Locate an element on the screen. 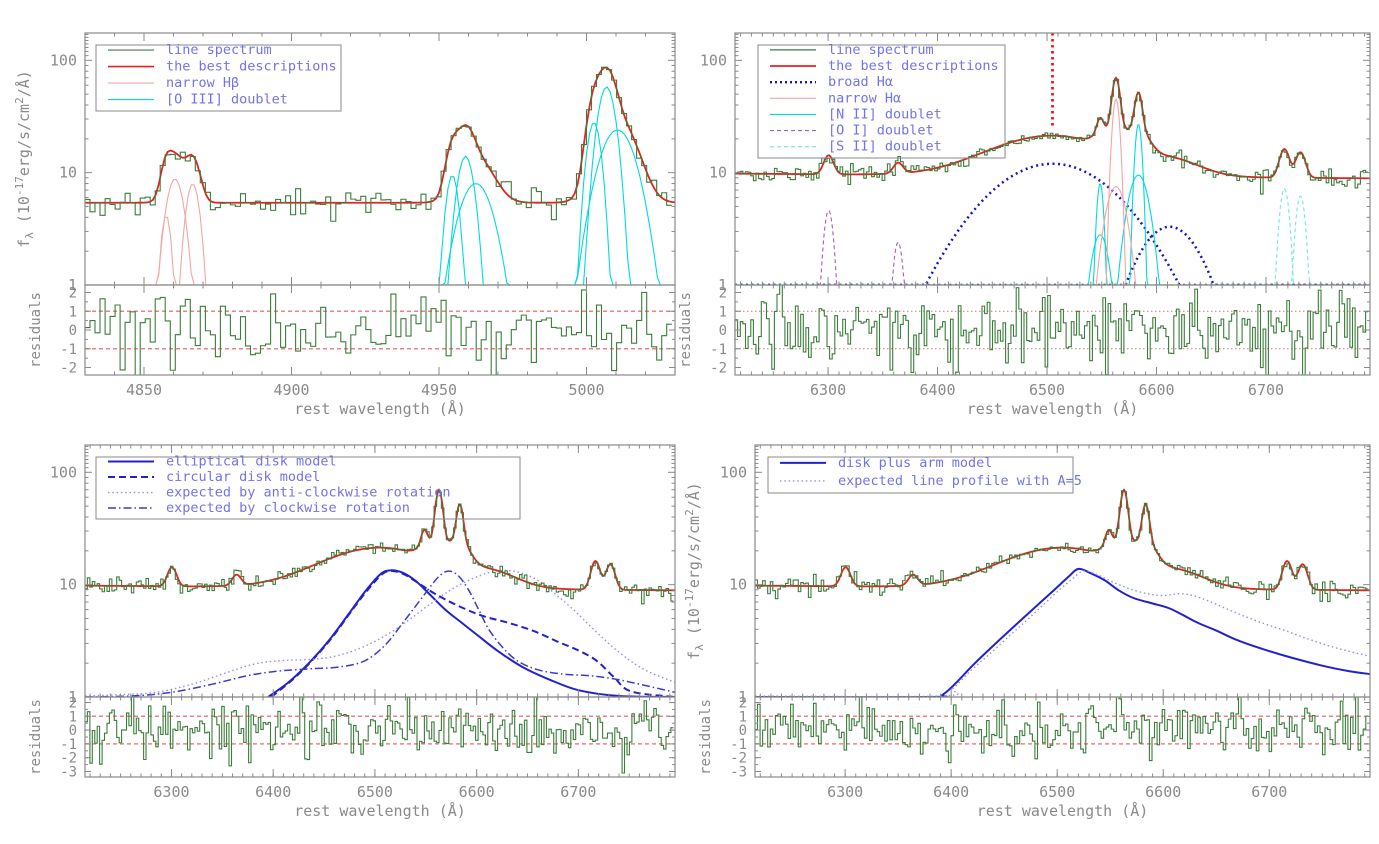 The image size is (1379, 844). legend-entry: [N II] doublet is located at coordinates (856, 114).